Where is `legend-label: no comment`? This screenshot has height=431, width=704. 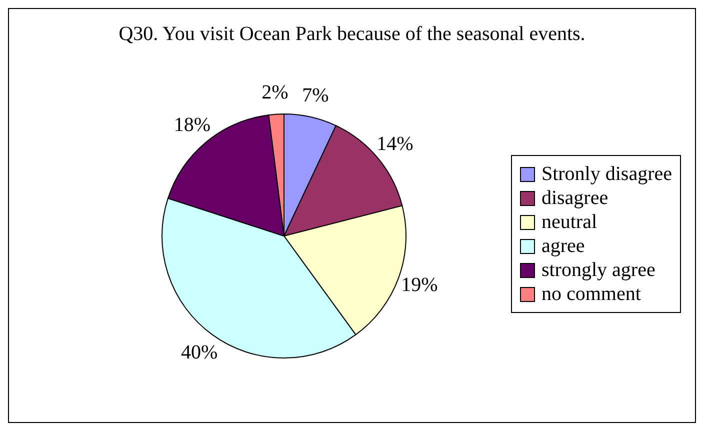 legend-label: no comment is located at coordinates (591, 294).